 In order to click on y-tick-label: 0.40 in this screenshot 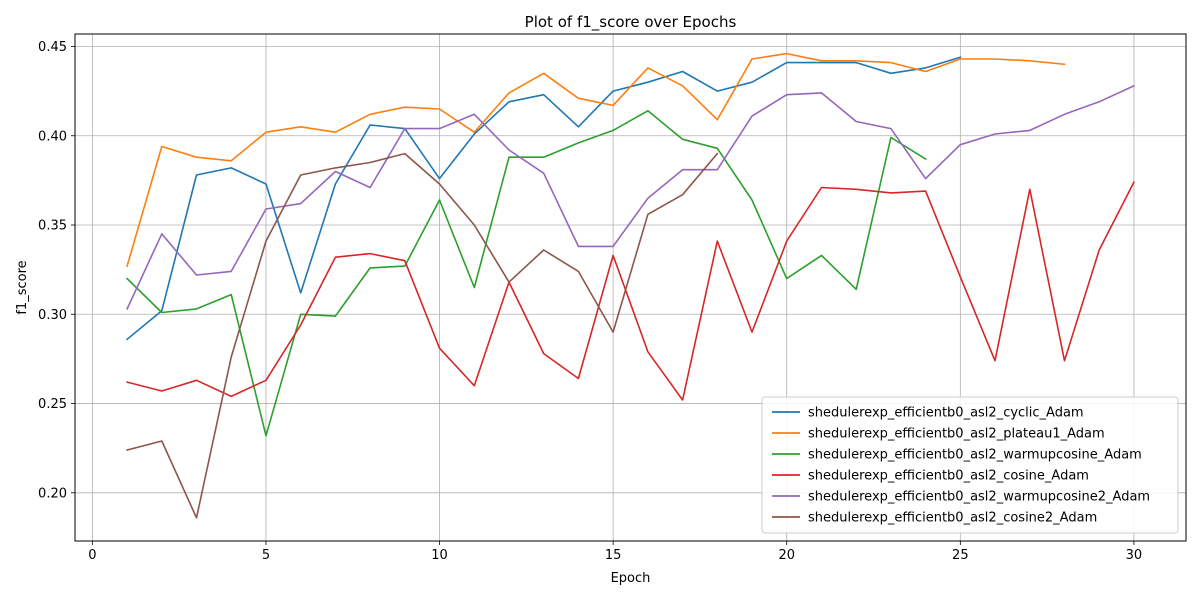, I will do `click(52, 136)`.